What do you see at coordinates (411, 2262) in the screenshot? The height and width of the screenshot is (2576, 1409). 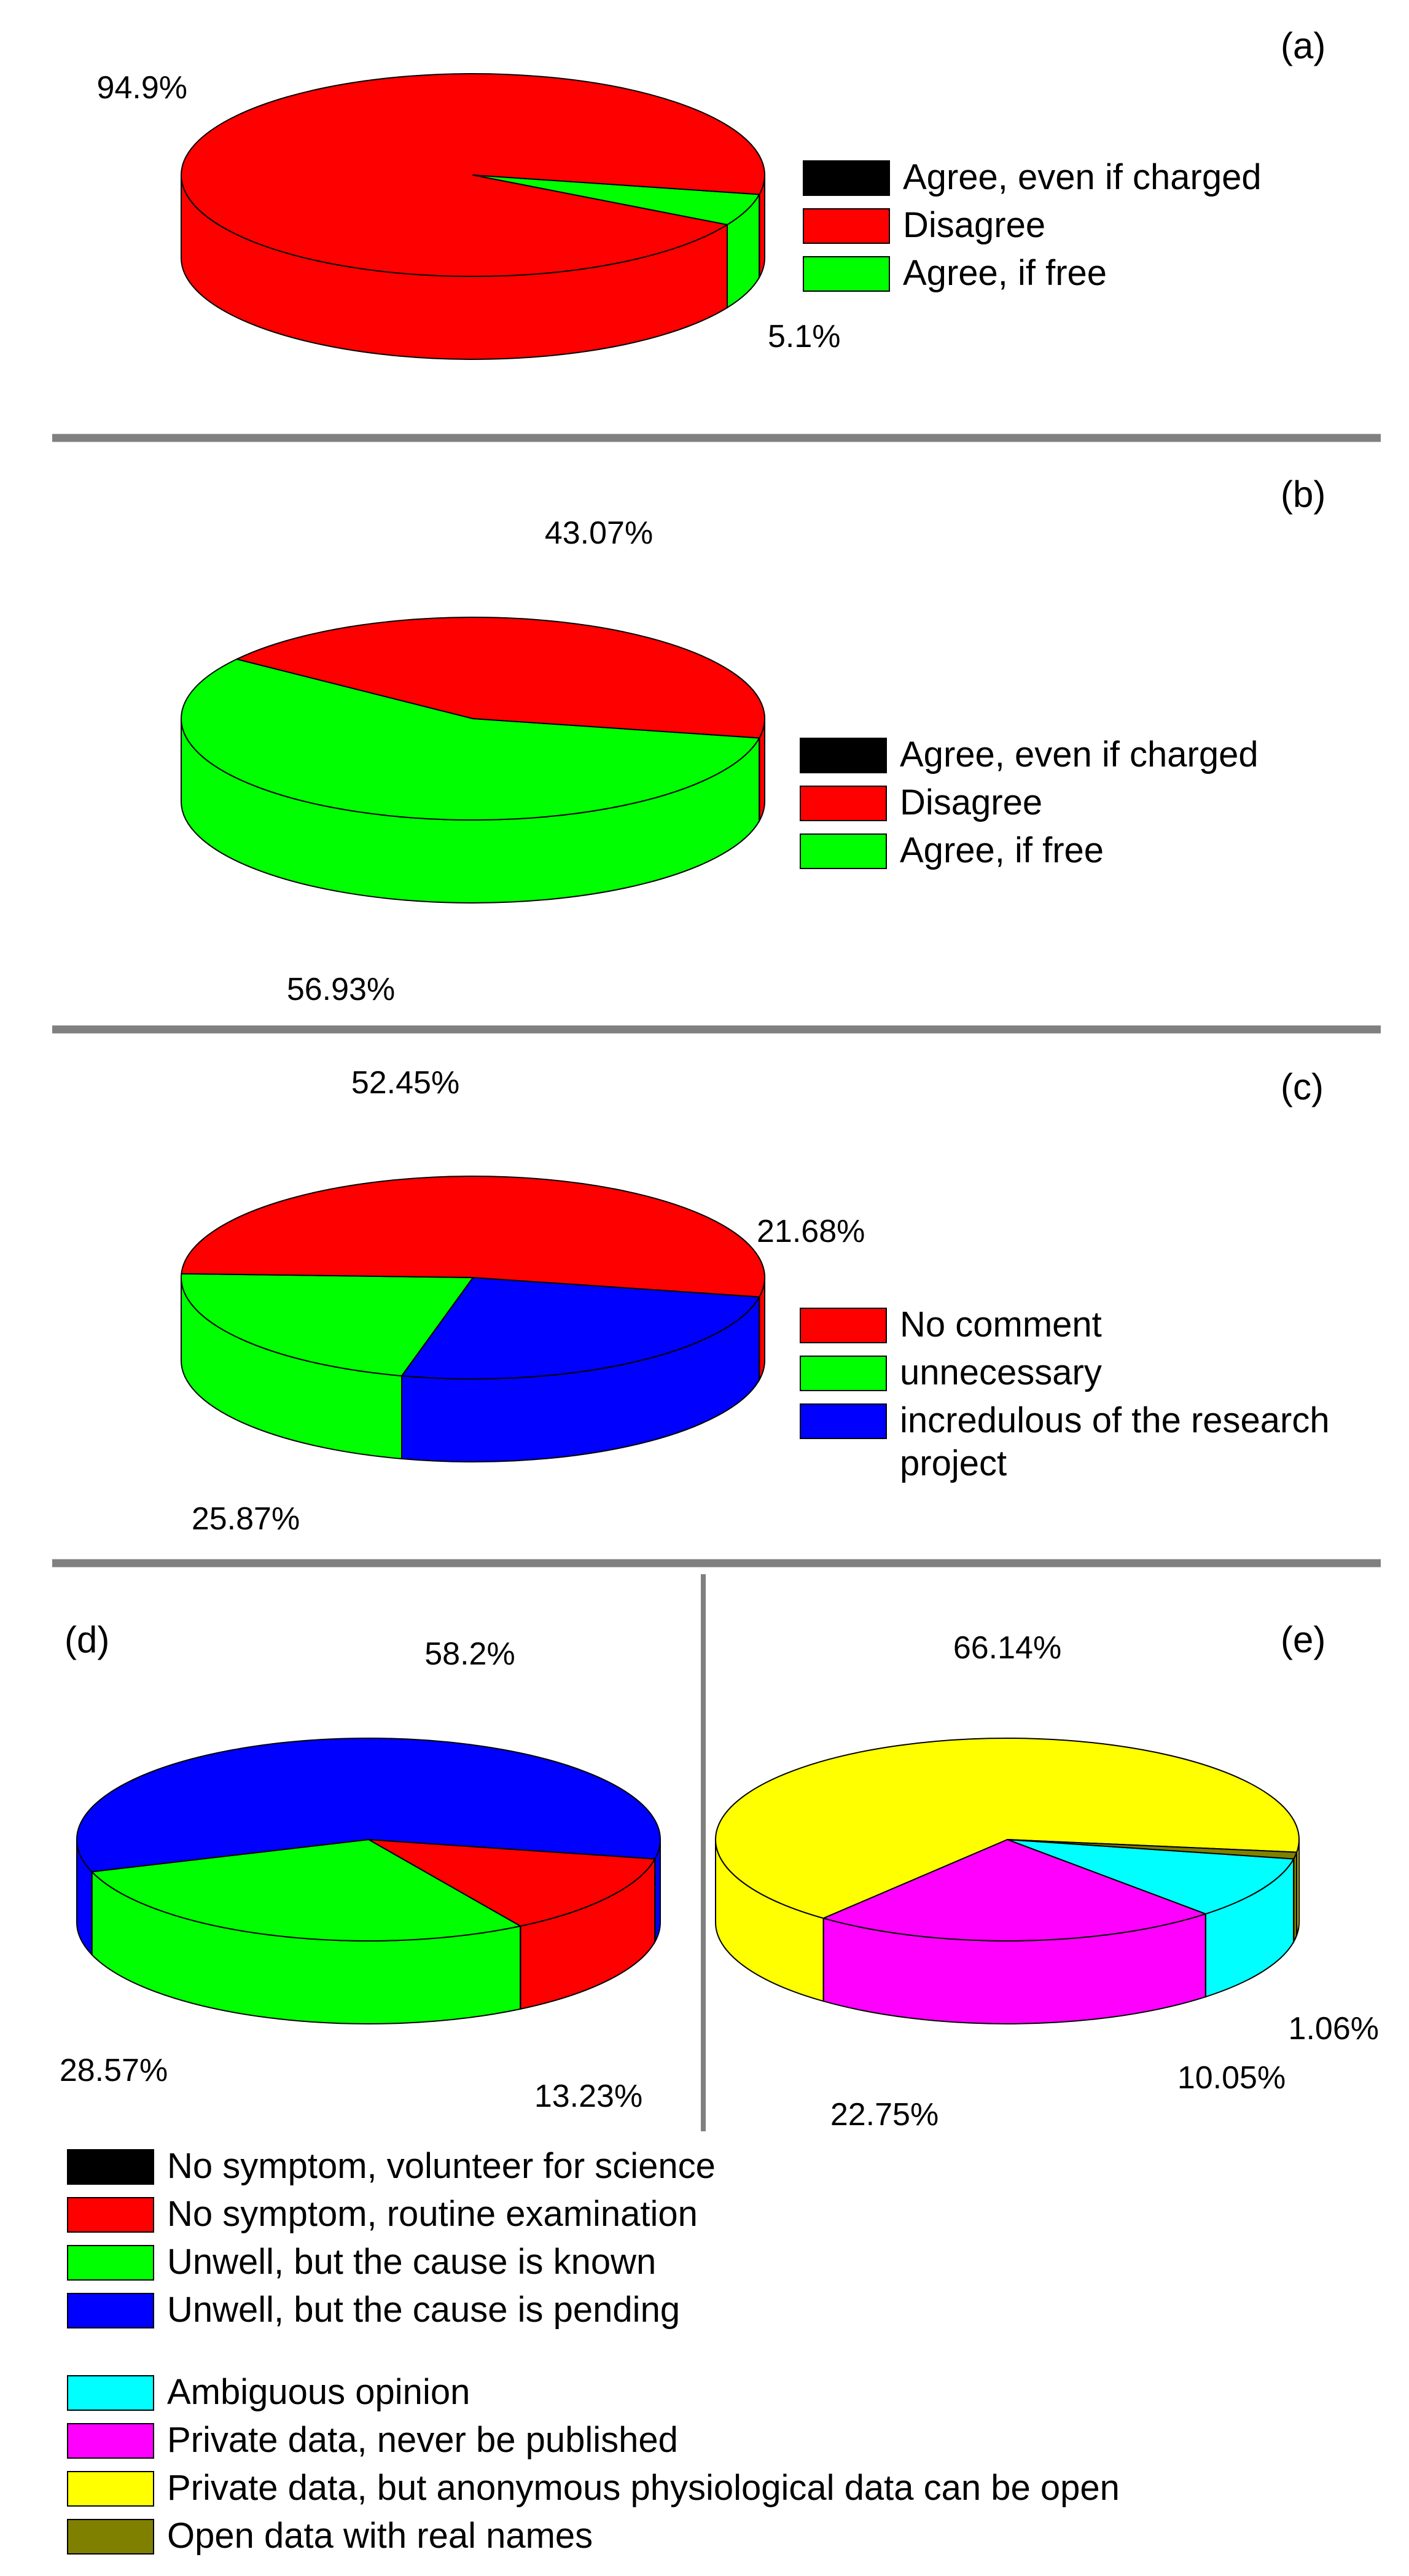 I see `legend-label: Unwell, but the cause is known` at bounding box center [411, 2262].